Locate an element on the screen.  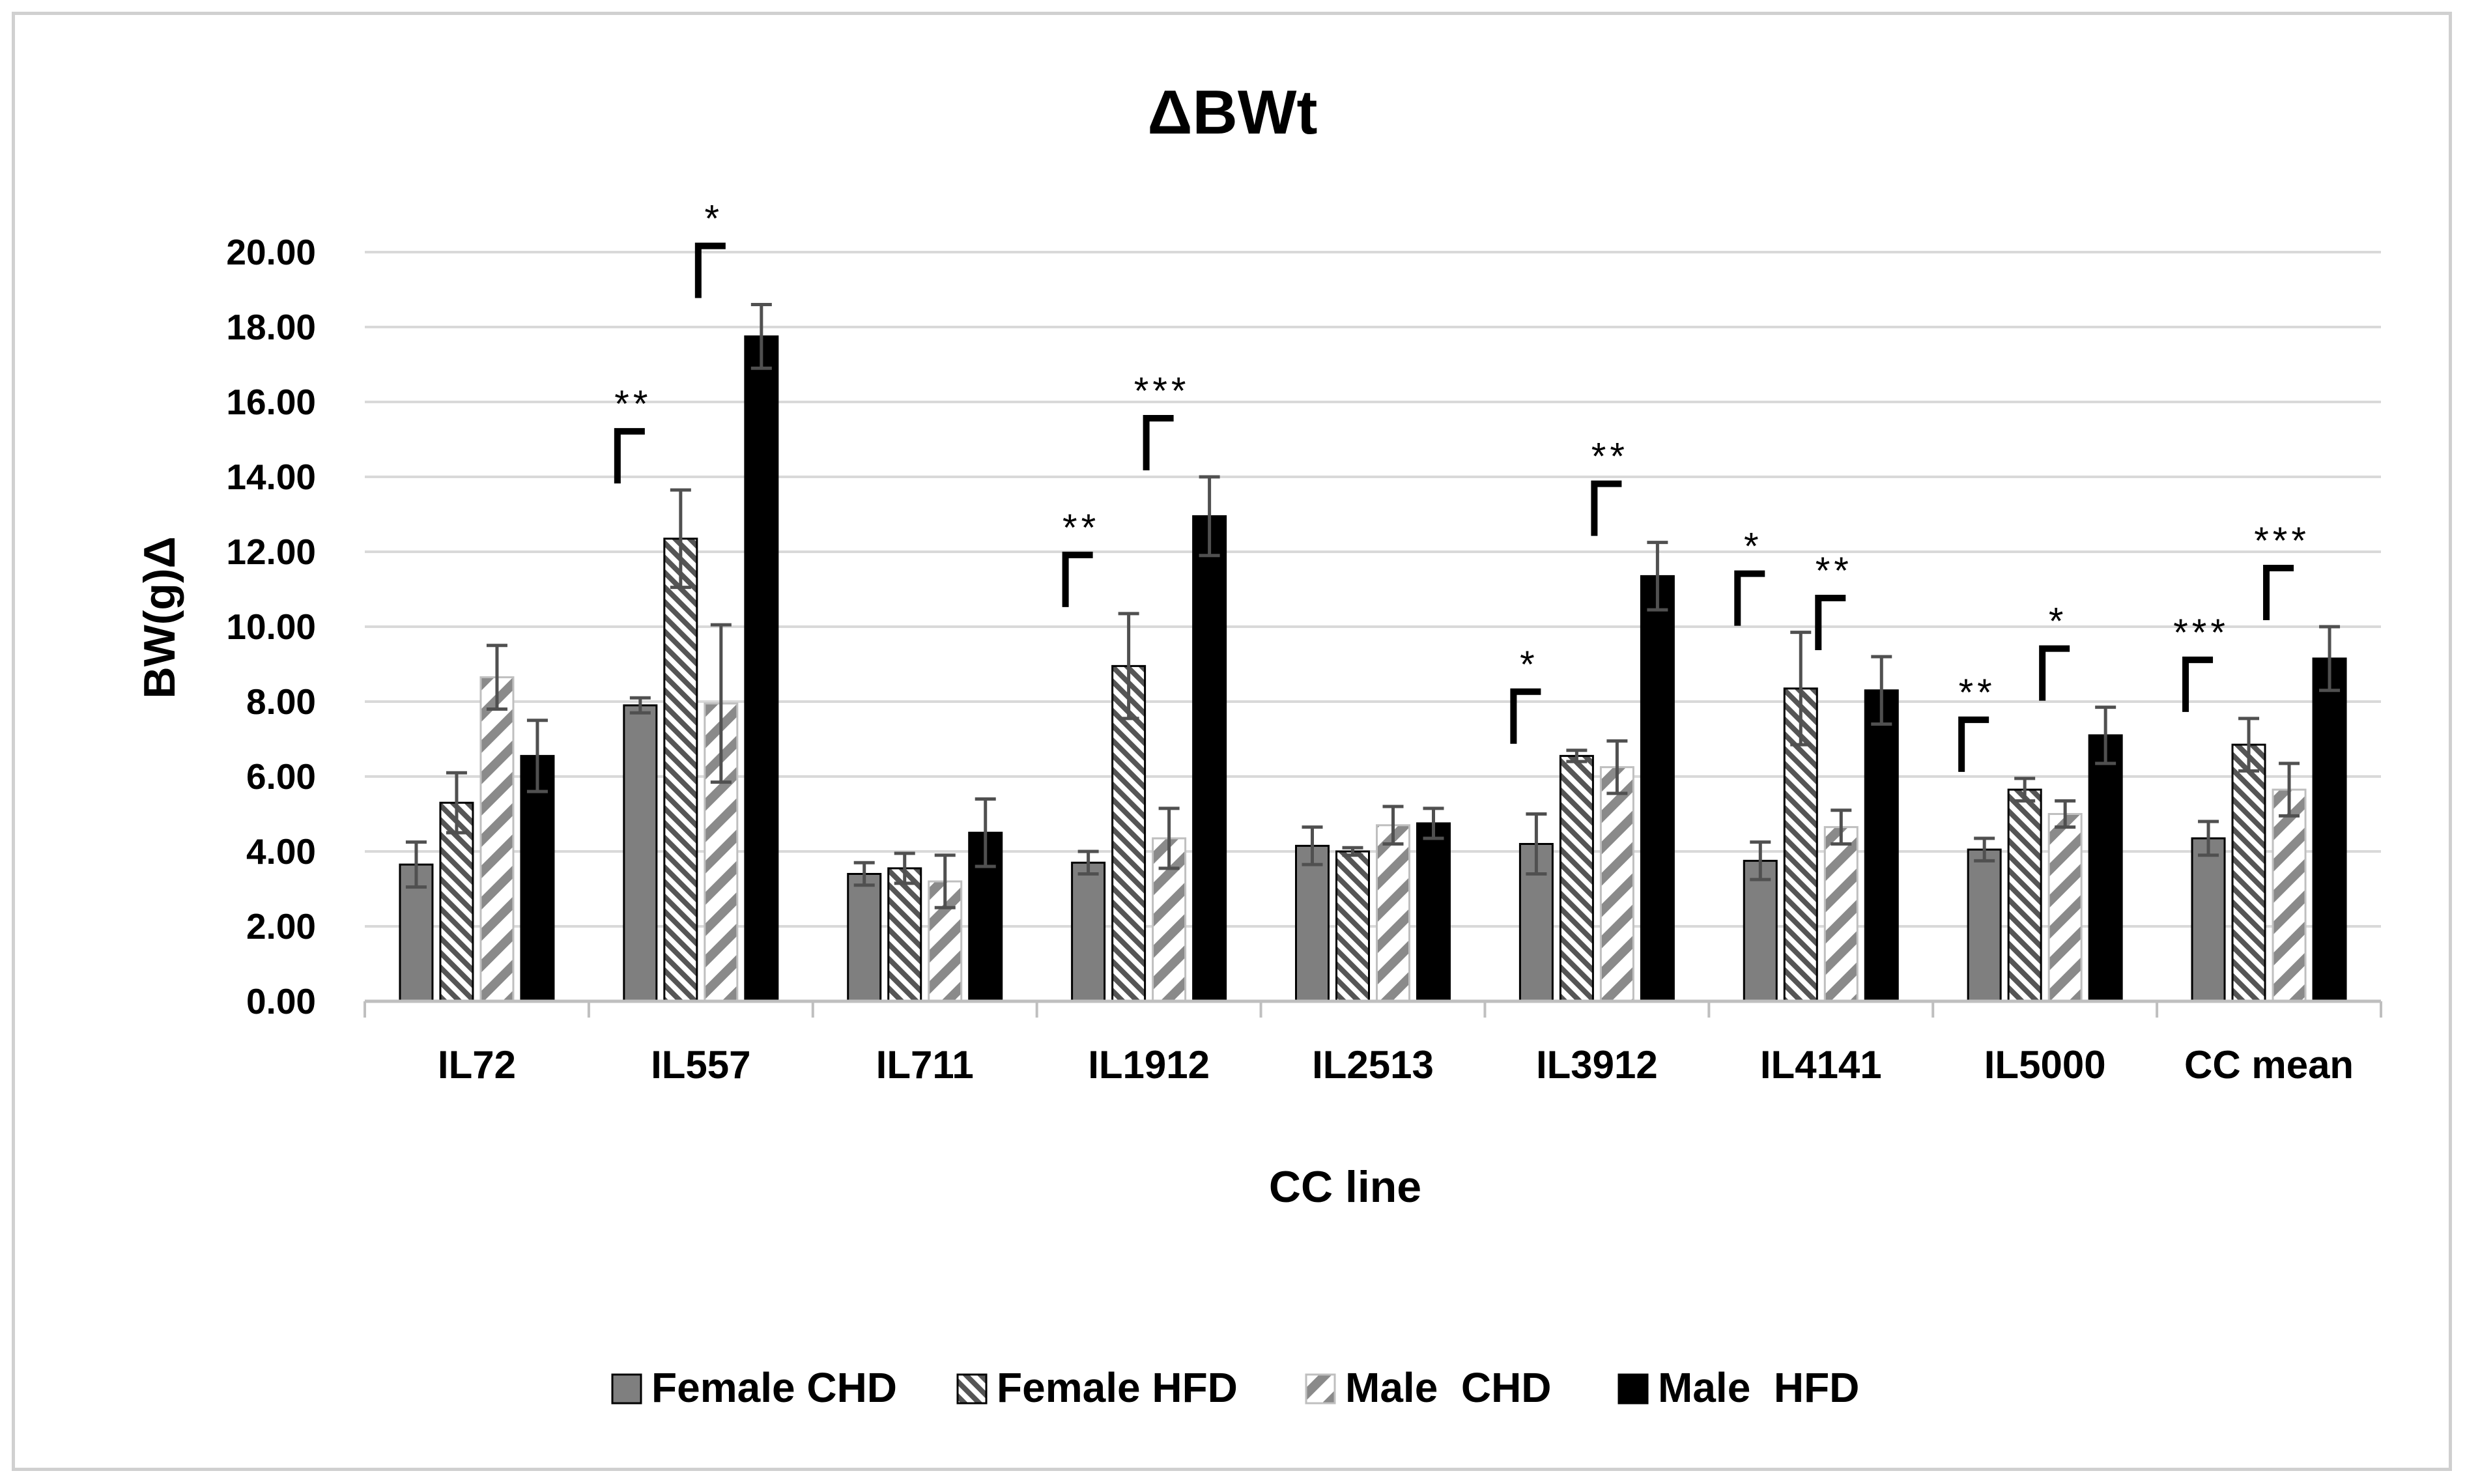
y-tick-label: 8.00 is located at coordinates (281, 701).